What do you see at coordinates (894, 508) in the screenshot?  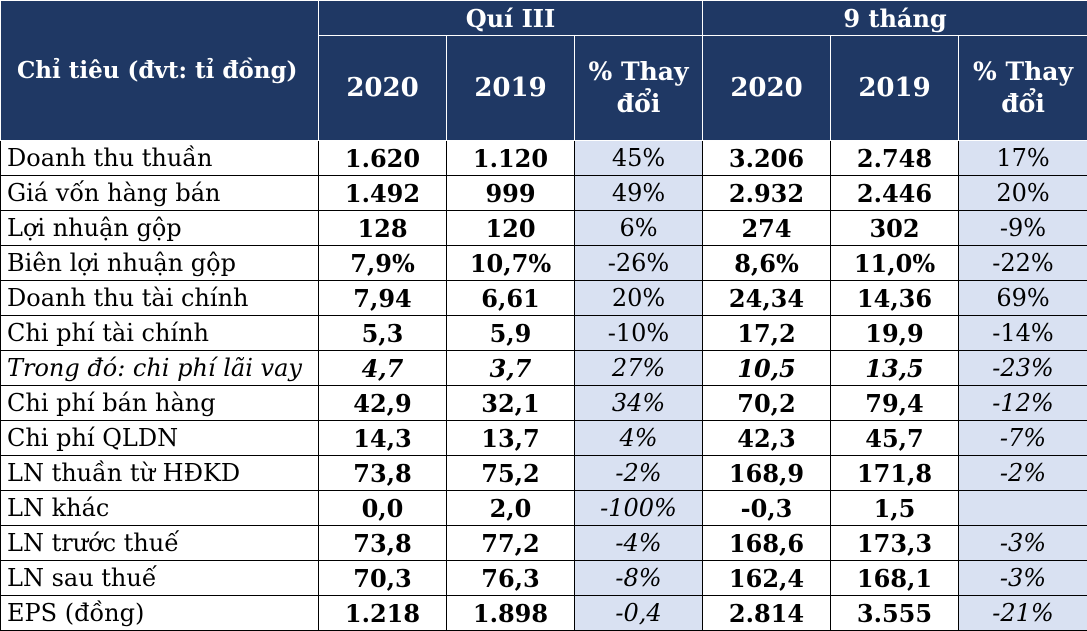 I see `nine-months-2019-cell: 1,5` at bounding box center [894, 508].